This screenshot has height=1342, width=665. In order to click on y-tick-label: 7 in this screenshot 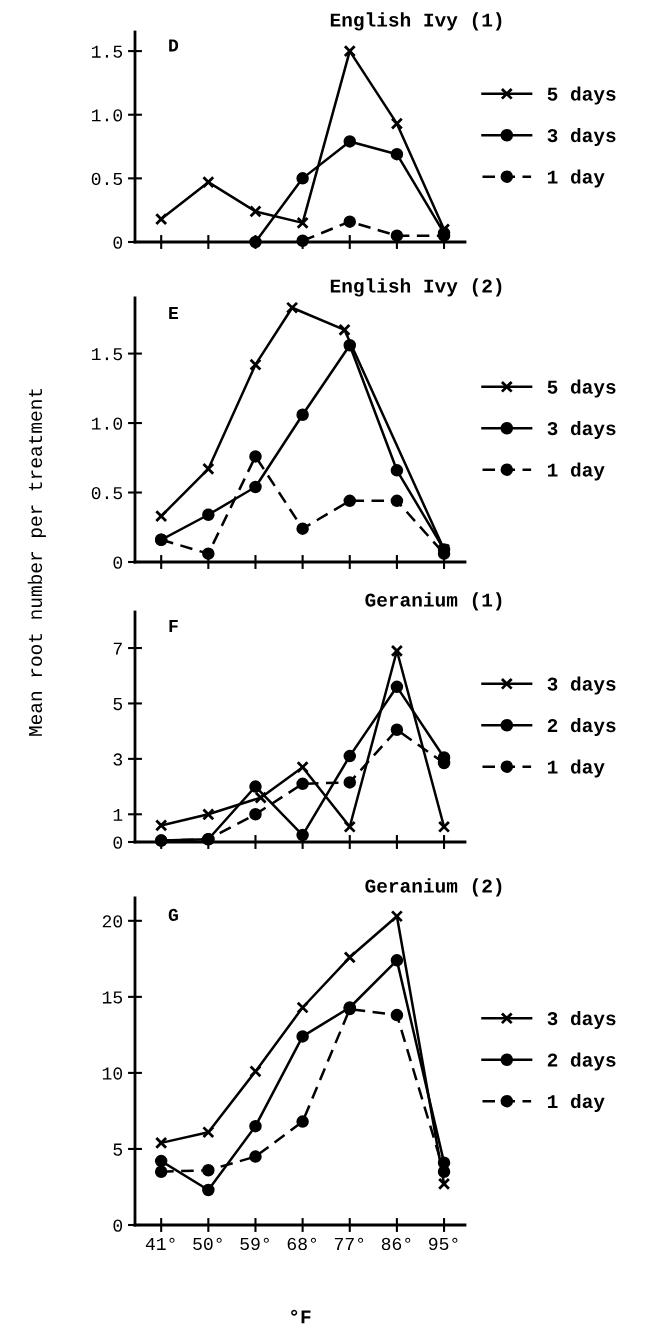, I will do `click(117, 648)`.